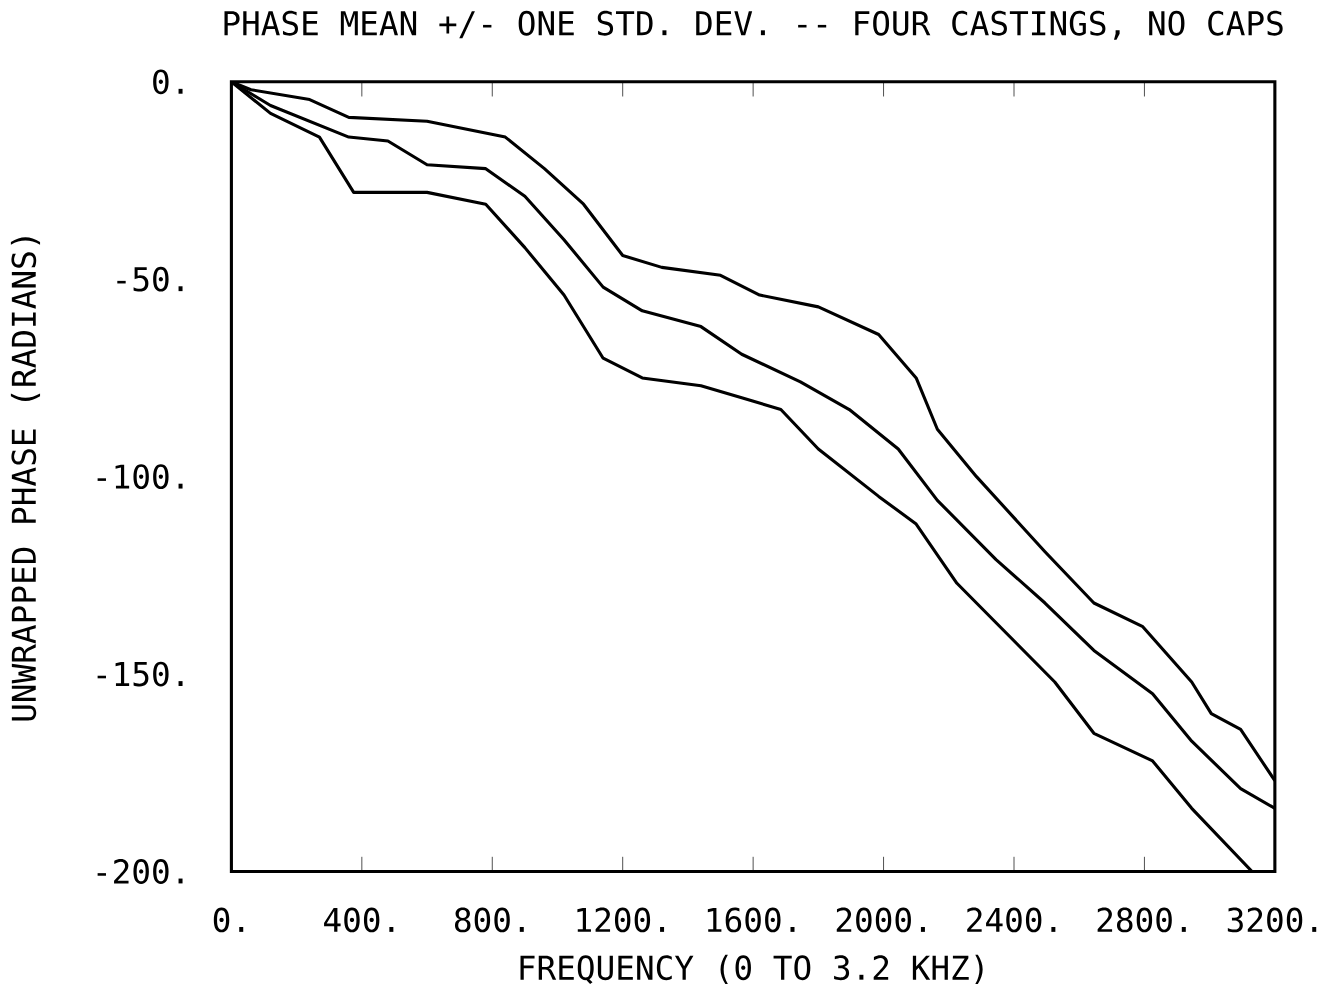 Image resolution: width=1335 pixels, height=996 pixels. I want to click on x-tick-label: 800., so click(489, 920).